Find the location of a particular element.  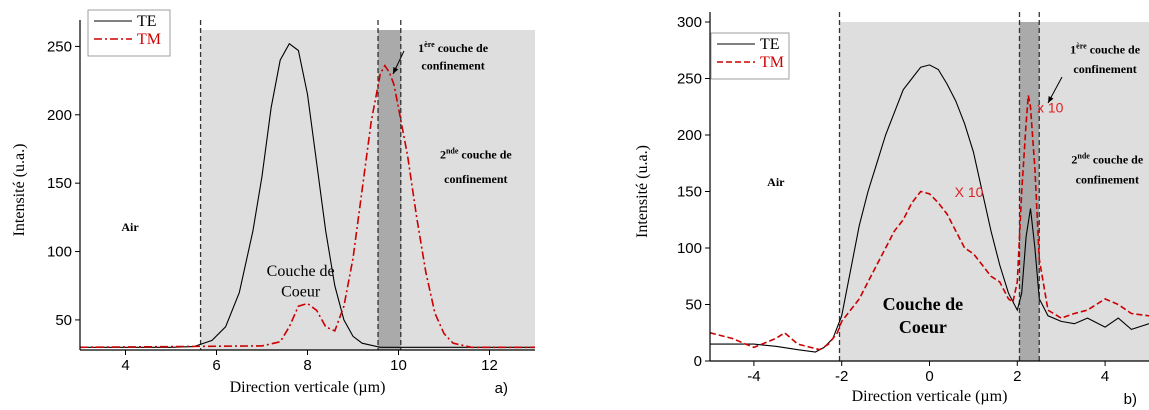

x-tick-label: 10 is located at coordinates (398, 365).